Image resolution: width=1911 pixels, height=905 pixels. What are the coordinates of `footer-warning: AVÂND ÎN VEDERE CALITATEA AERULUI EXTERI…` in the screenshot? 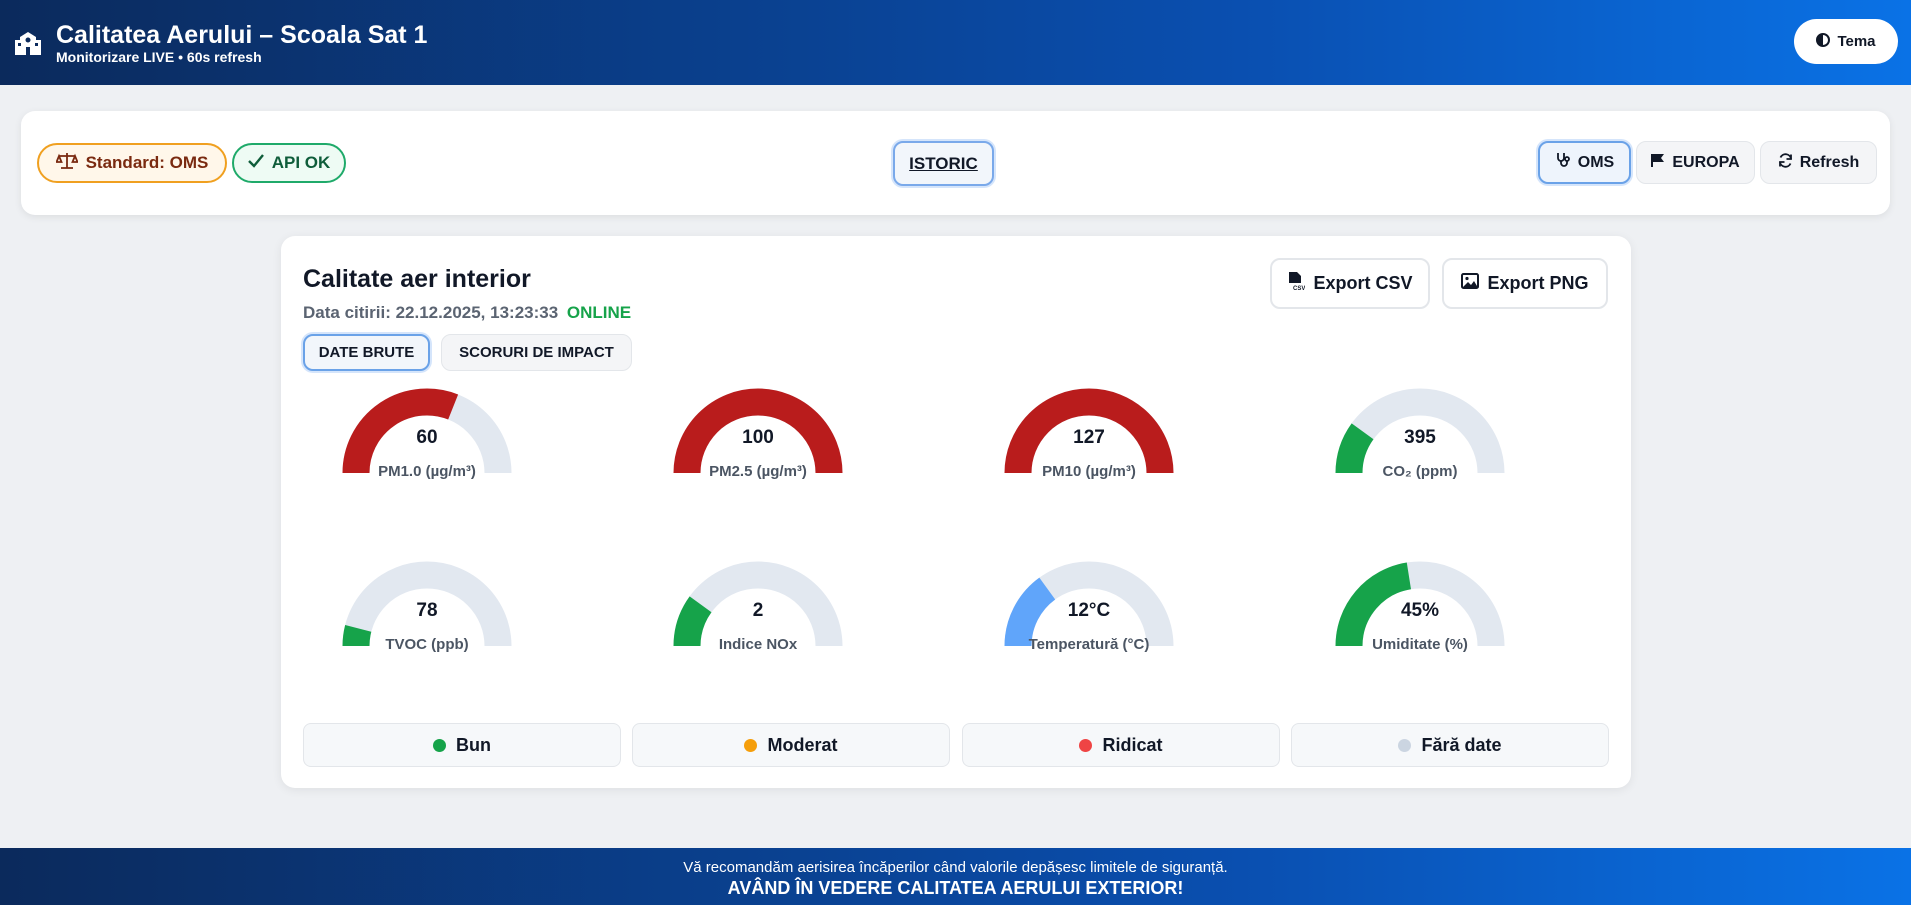 It's located at (955, 888).